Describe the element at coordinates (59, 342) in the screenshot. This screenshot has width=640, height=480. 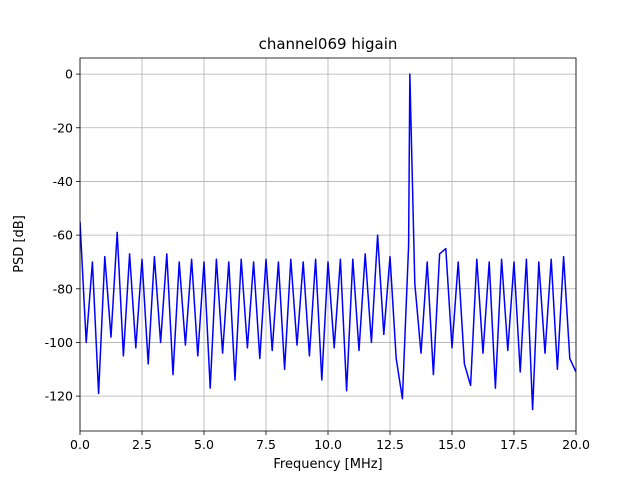
I see `y-tick-label: -100` at that location.